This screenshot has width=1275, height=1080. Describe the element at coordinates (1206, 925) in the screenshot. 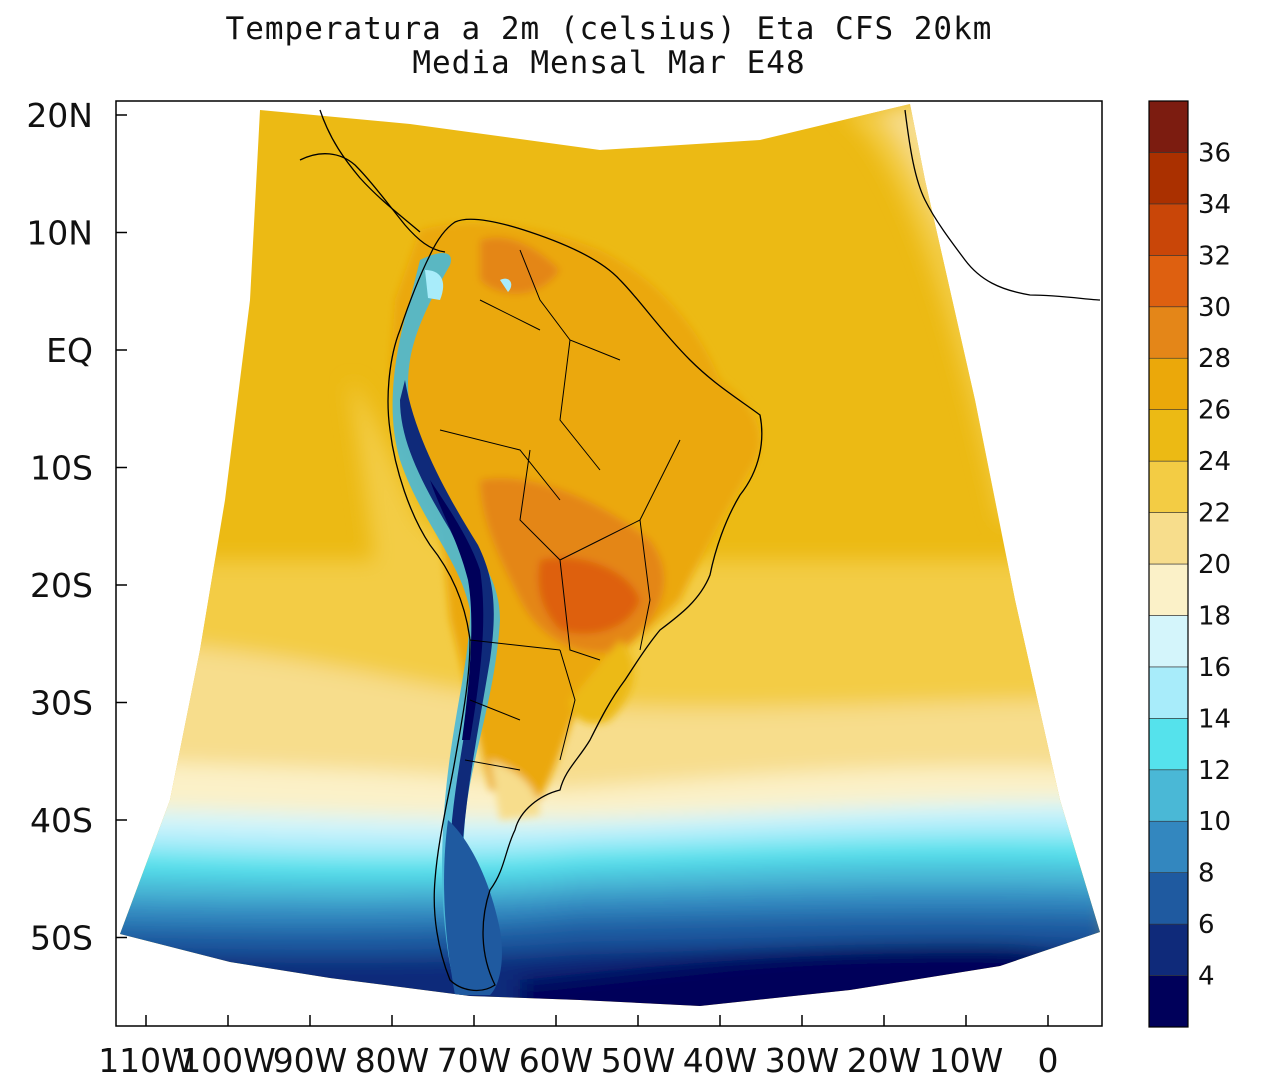

I see `colorbar-label: 6` at that location.